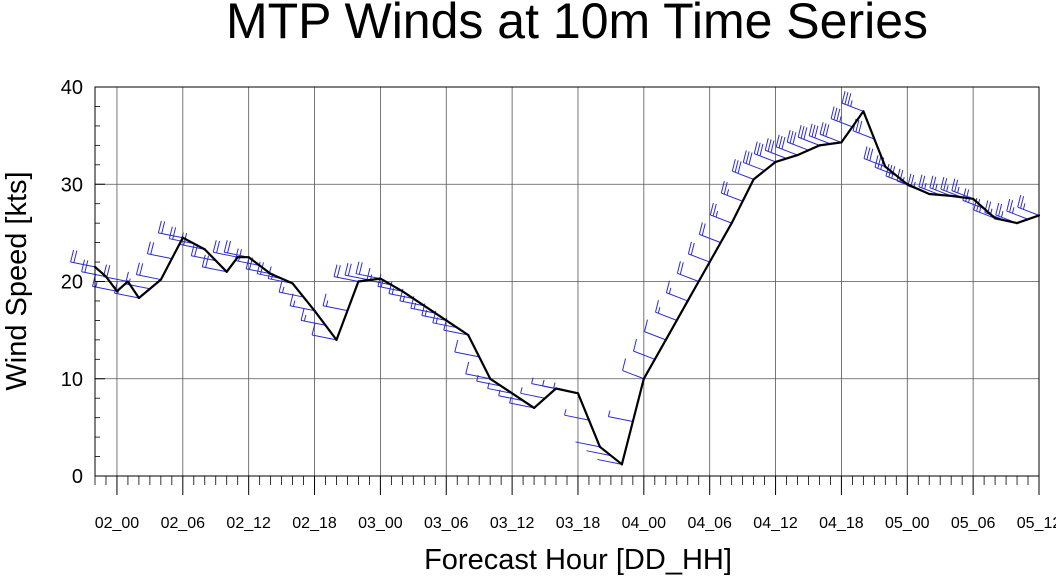 This screenshot has height=576, width=1056. I want to click on y-tick-label: 30, so click(72, 185).